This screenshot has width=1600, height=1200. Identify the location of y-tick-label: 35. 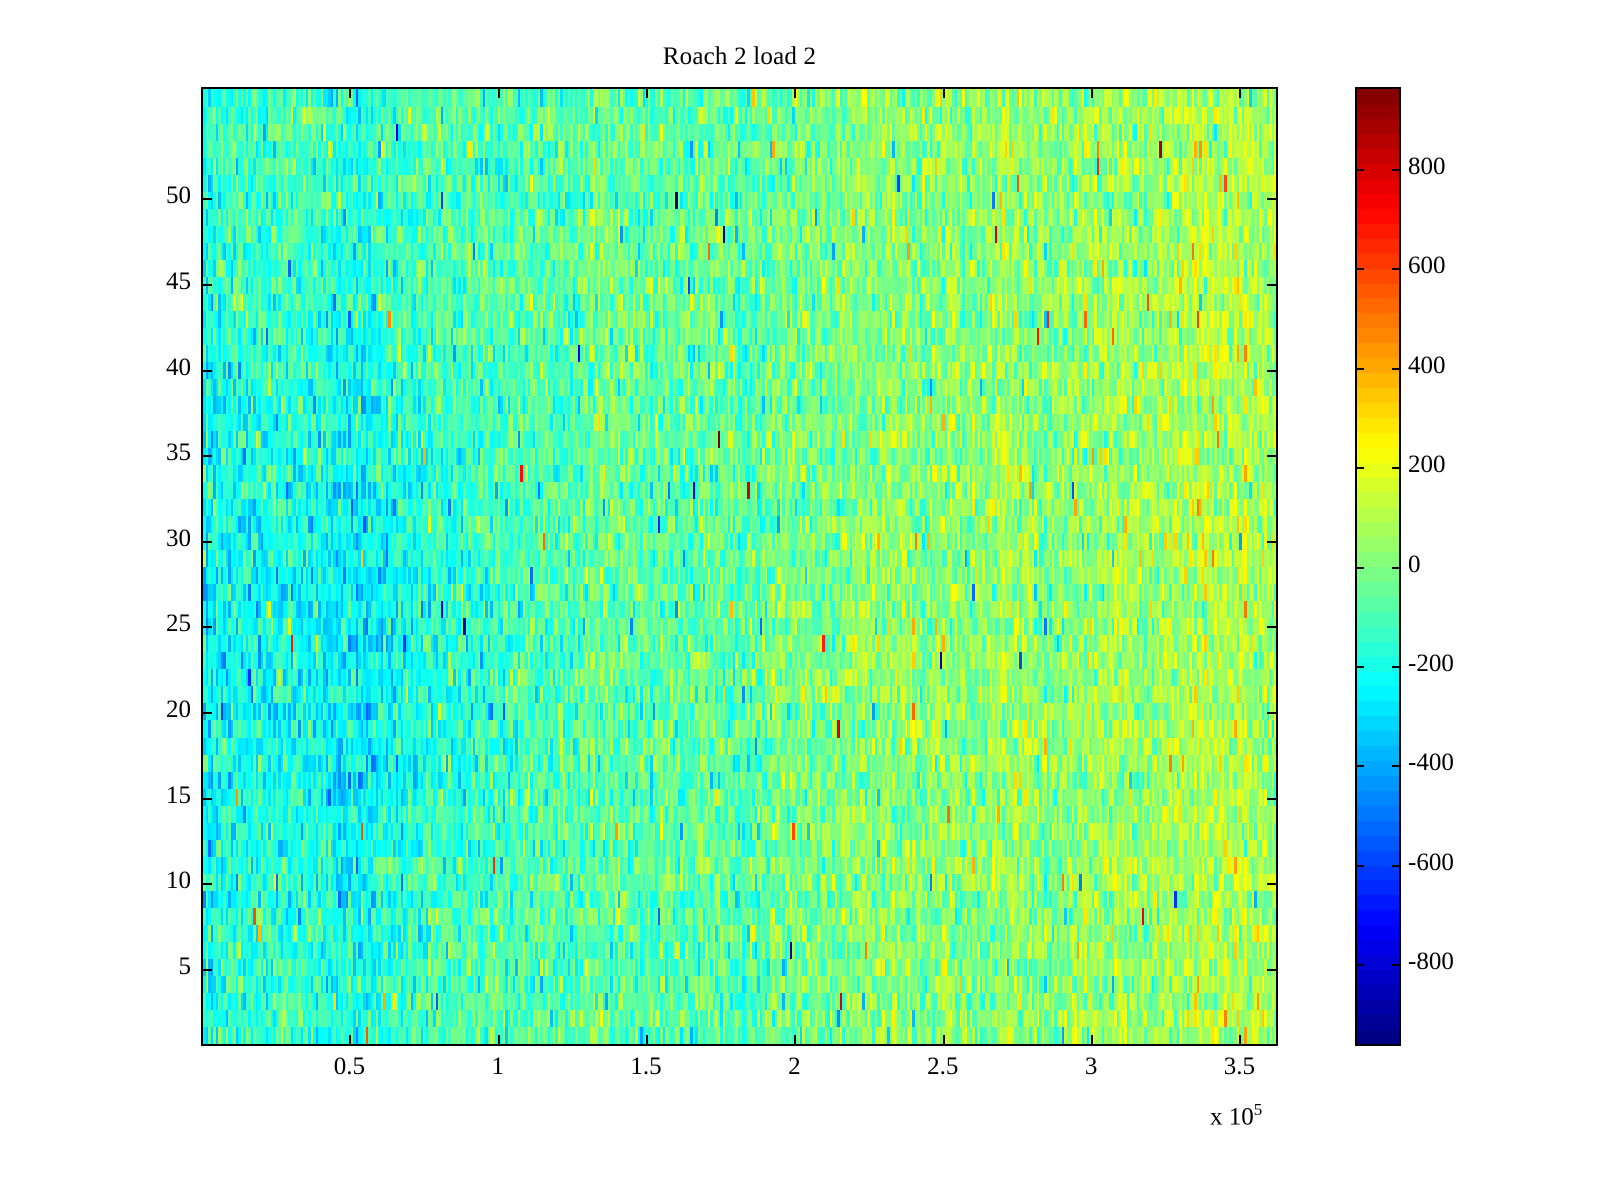
(178, 453).